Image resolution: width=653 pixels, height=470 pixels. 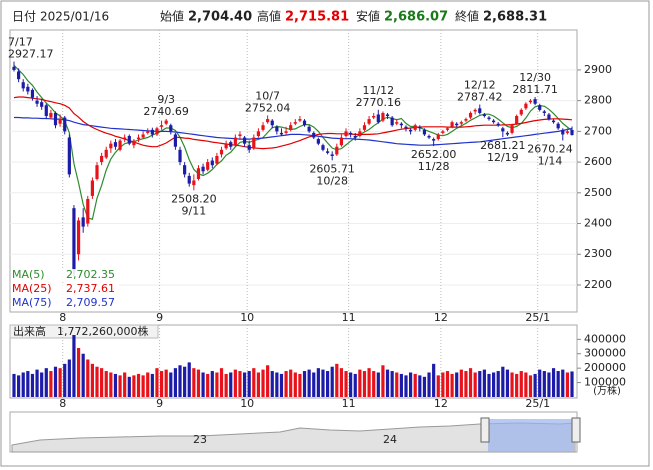 I want to click on navigator-label: 23, so click(x=200, y=439).